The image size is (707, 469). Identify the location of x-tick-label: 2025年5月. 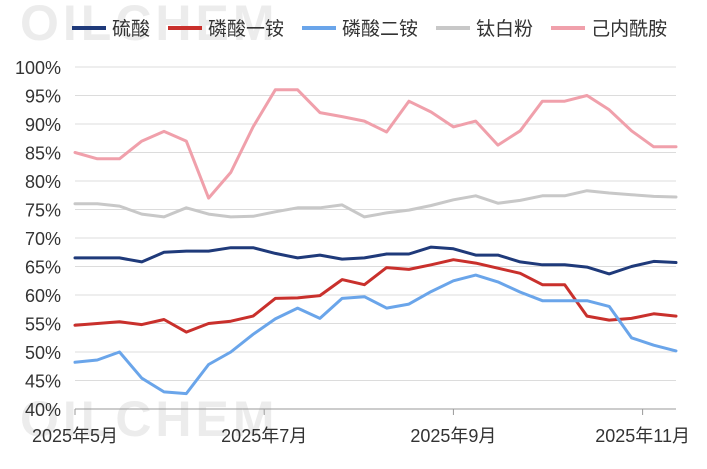
(75, 436).